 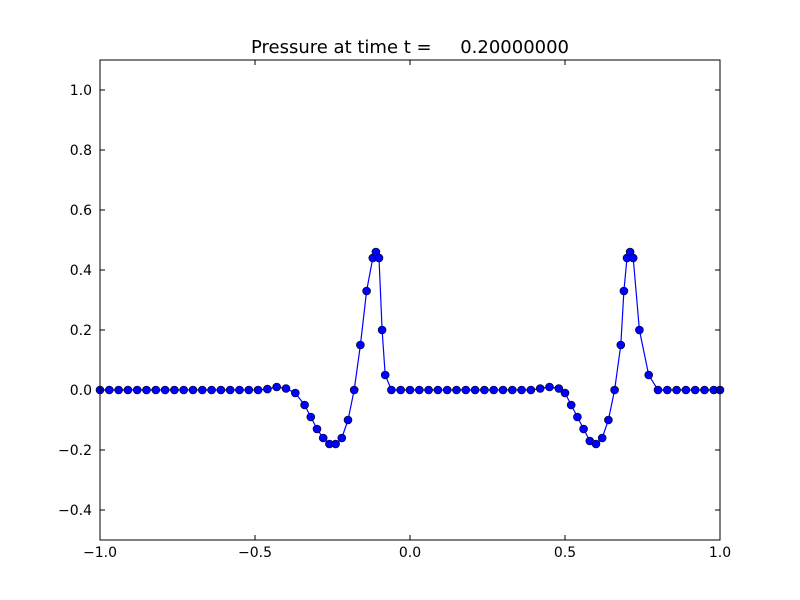 I want to click on y-tick-label: −0.2, so click(x=75, y=451).